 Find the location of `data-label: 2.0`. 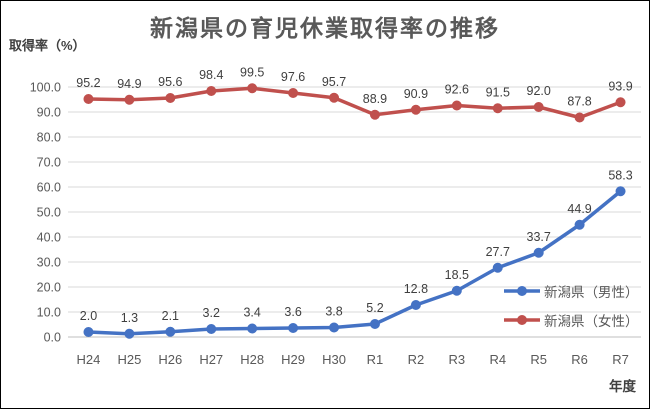

data-label: 2.0 is located at coordinates (88, 316).